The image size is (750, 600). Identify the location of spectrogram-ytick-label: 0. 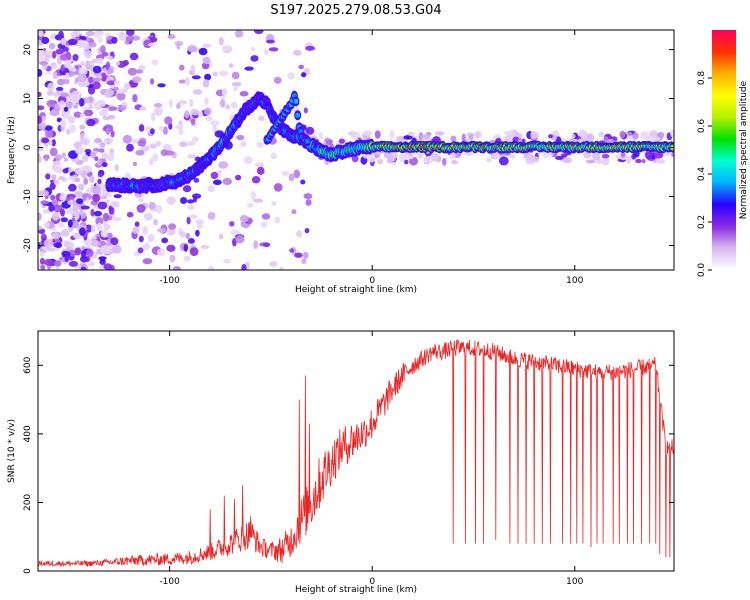
(28, 147).